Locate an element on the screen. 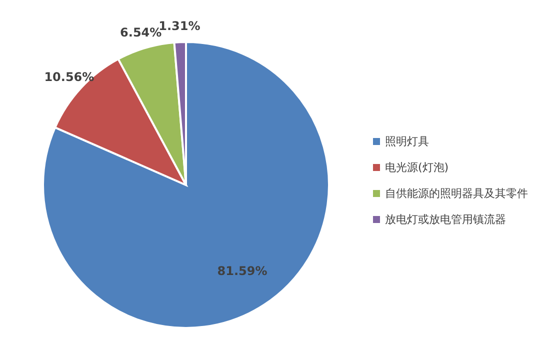 Image resolution: width=546 pixels, height=361 pixels. legend-label: 电光源(灯泡) is located at coordinates (417, 168).